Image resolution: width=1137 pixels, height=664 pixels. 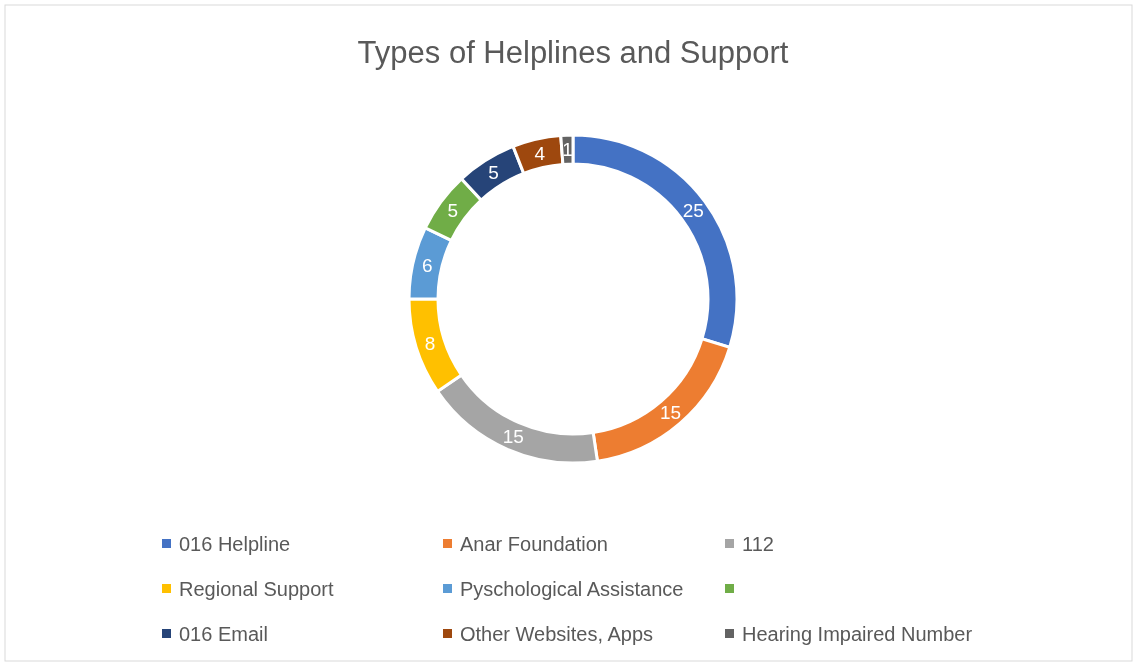 What do you see at coordinates (572, 589) in the screenshot?
I see `legend-label: Pyschological Assistance` at bounding box center [572, 589].